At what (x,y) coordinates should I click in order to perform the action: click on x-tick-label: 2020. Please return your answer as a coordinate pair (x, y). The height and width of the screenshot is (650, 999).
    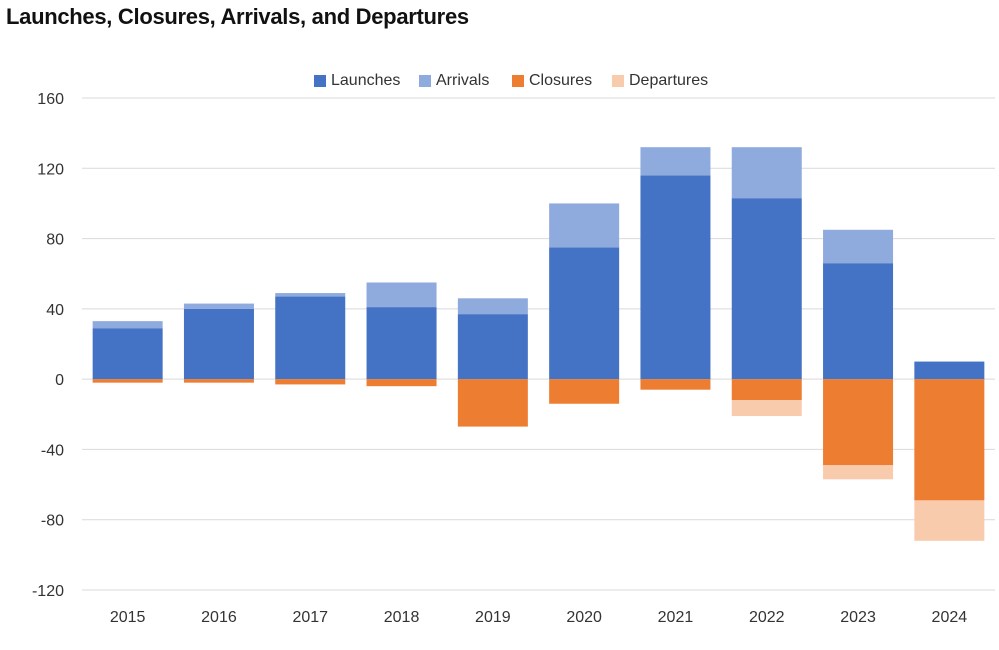
    Looking at the image, I should click on (584, 617).